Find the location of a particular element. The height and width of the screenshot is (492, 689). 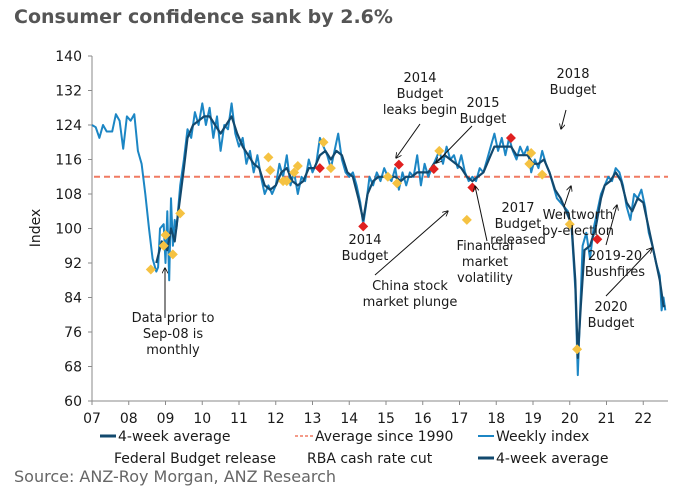

chart-title: Consumer confidence sank by 2.6% is located at coordinates (203, 17).